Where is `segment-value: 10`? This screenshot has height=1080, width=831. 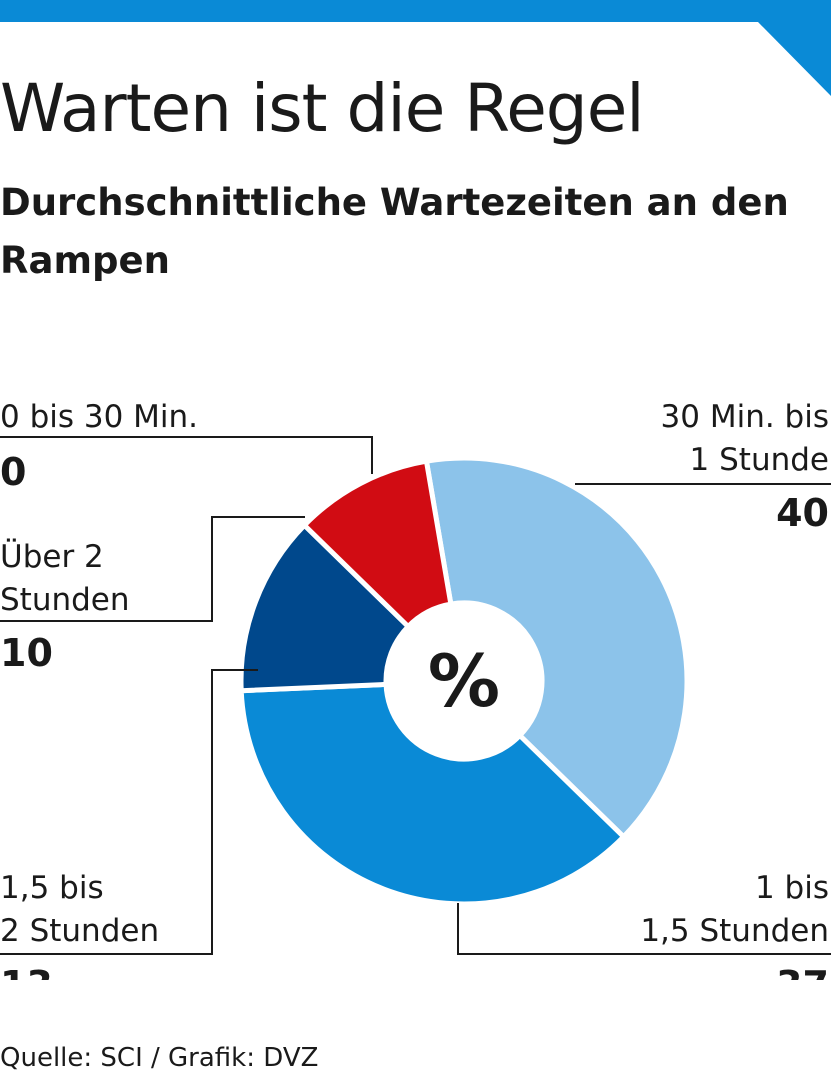 segment-value: 10 is located at coordinates (26, 653).